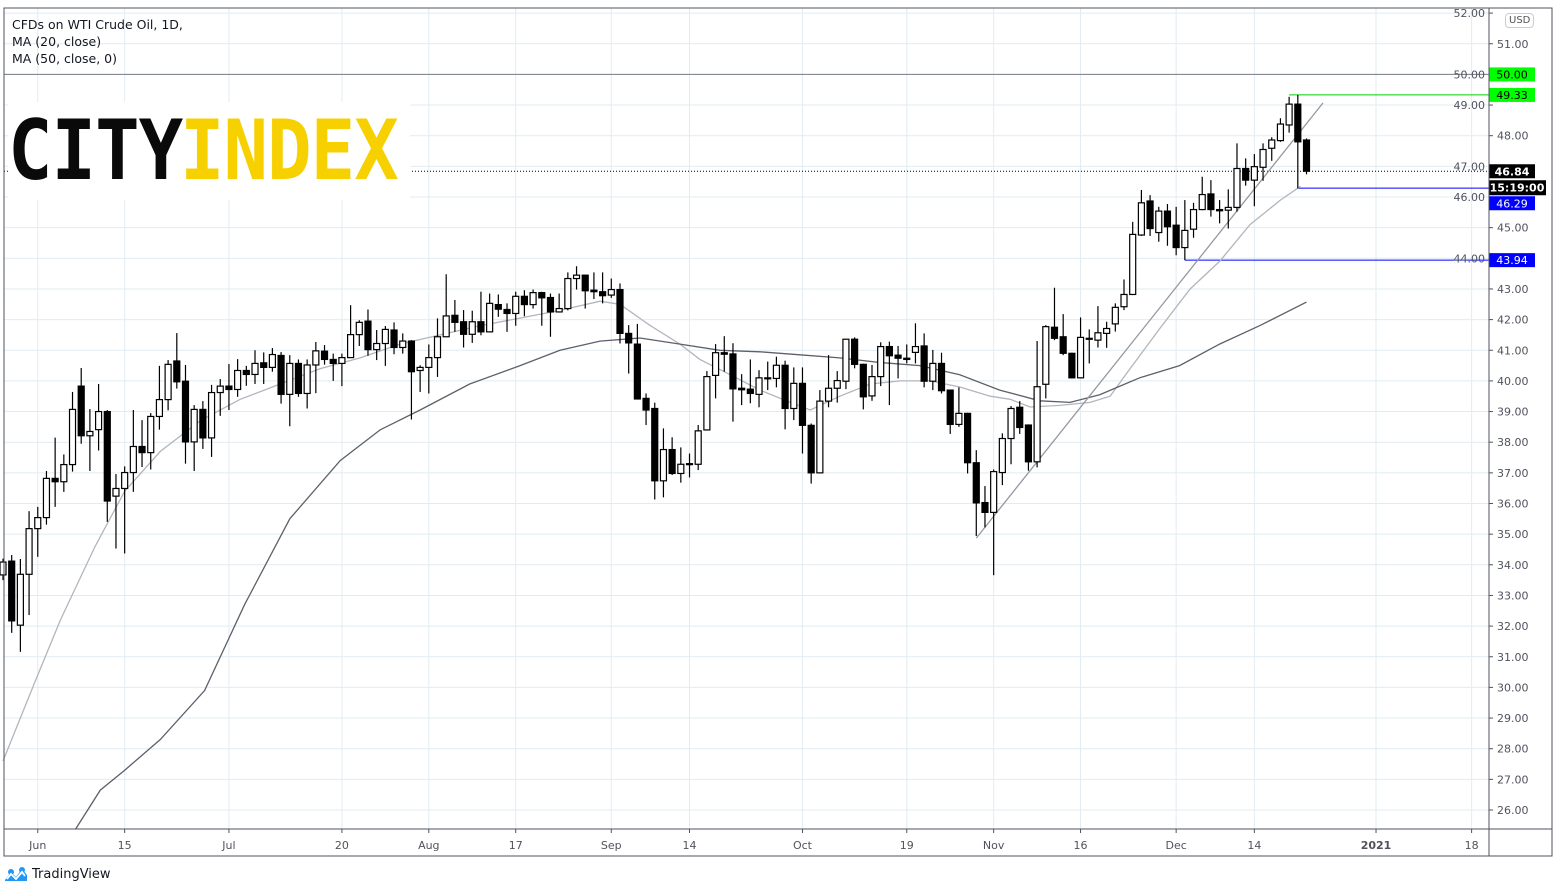  I want to click on y-tick-label: 31.00, so click(1513, 657).